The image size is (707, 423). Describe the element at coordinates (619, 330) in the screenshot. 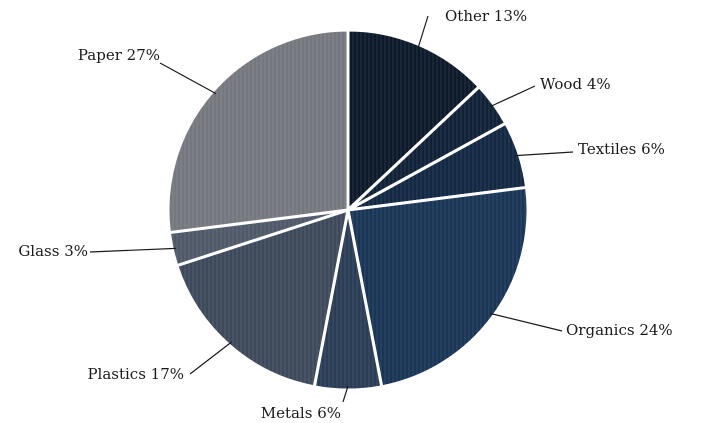

I see `slice-label-organics: Organics 24%` at that location.